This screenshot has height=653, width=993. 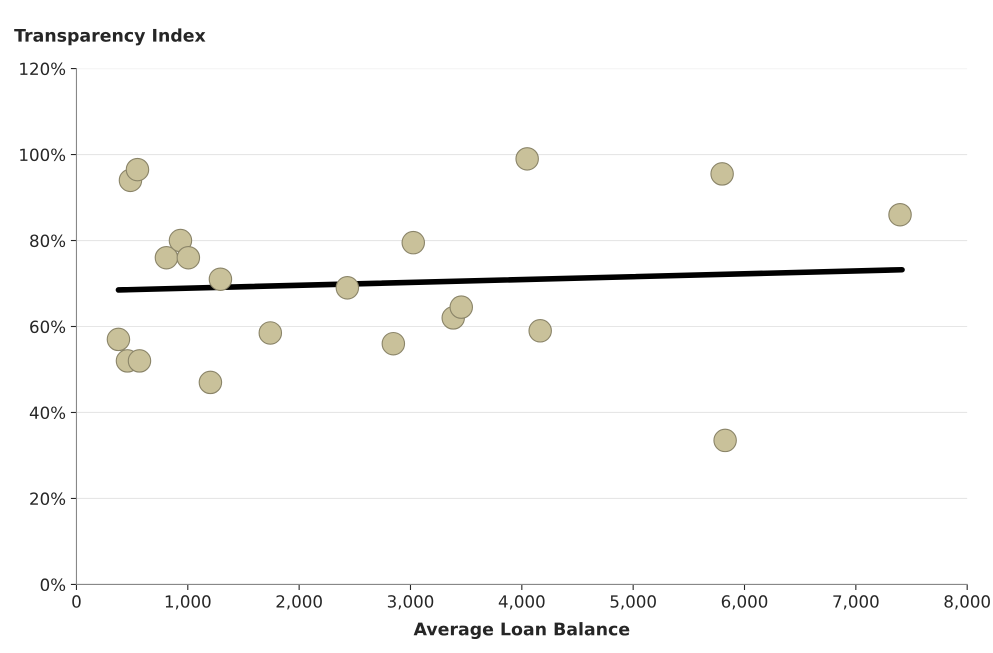 What do you see at coordinates (856, 602) in the screenshot?
I see `x-tick-label: 7,000` at bounding box center [856, 602].